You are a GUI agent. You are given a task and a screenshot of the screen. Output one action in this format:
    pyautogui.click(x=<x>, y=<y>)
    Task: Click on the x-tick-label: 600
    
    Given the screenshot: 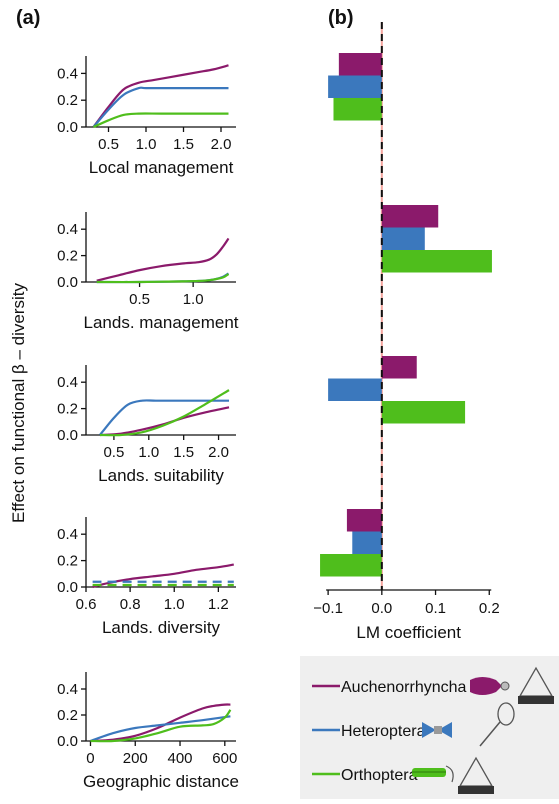 What is the action you would take?
    pyautogui.click(x=224, y=758)
    